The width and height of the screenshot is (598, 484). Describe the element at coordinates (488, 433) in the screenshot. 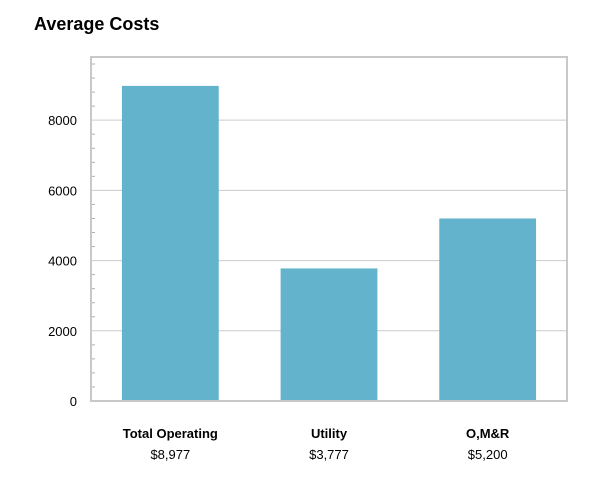

I see `x-category-label: O,M&R` at that location.